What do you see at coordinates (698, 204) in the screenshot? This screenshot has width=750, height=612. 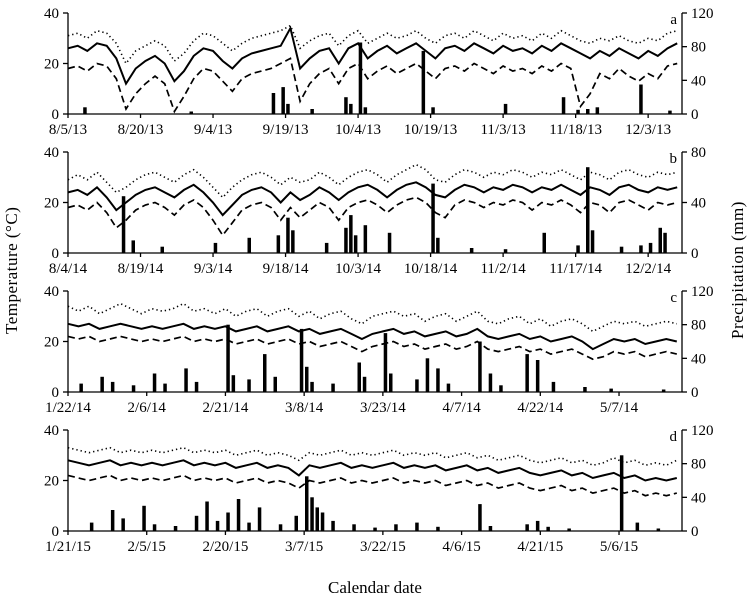 I see `right-tick-label: 40` at bounding box center [698, 204].